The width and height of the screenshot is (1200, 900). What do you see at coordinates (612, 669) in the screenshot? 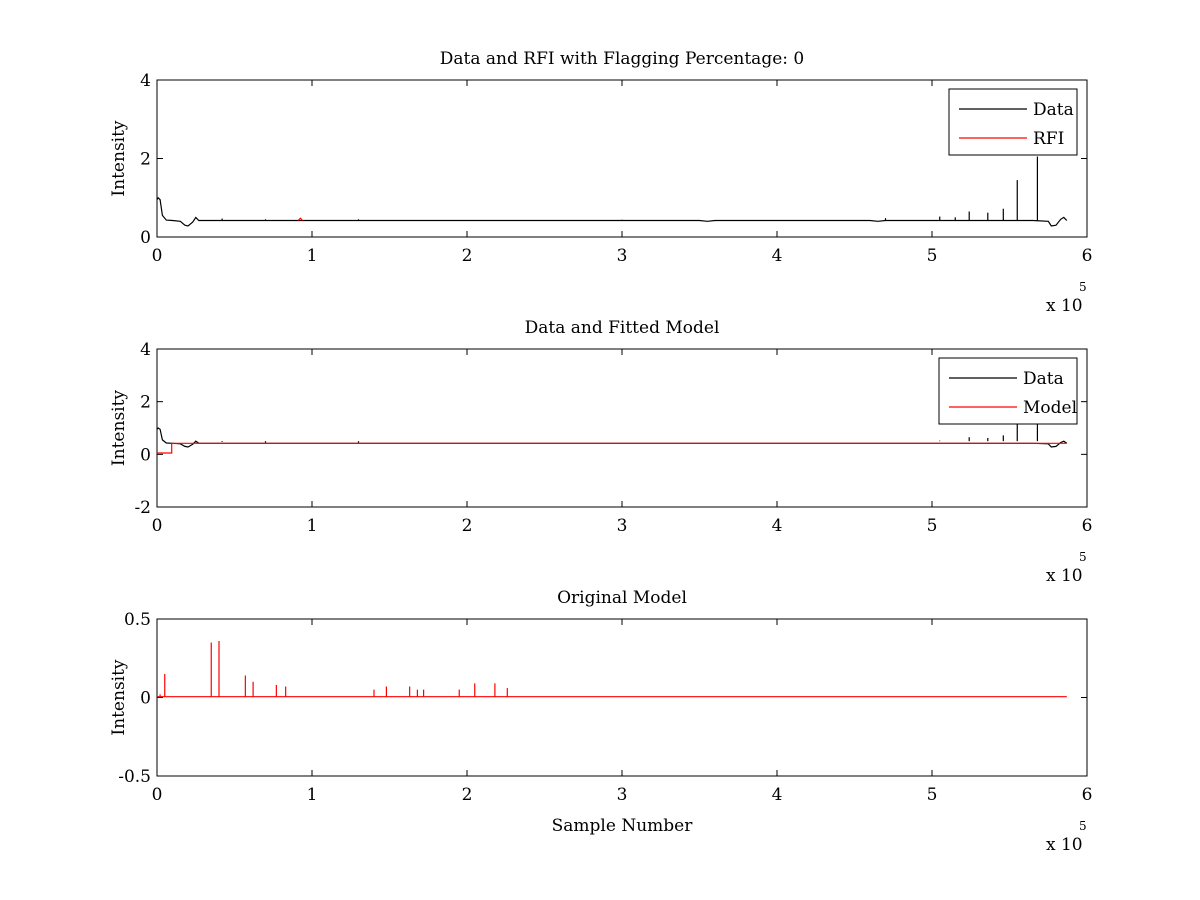
I see `subplot-3-plot-area` at bounding box center [612, 669].